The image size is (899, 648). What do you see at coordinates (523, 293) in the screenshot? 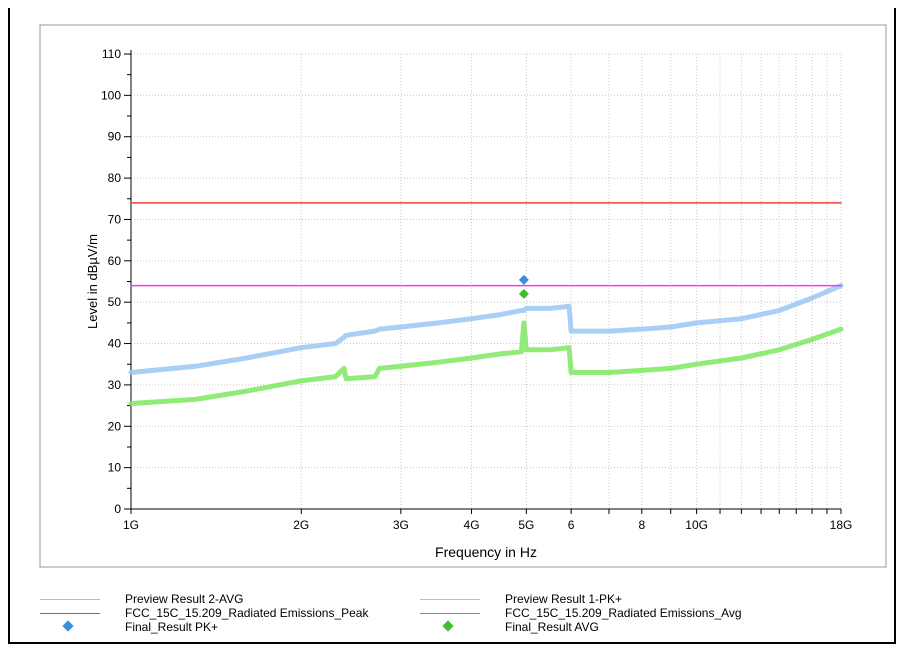
I see `final-result-avg-marker` at bounding box center [523, 293].